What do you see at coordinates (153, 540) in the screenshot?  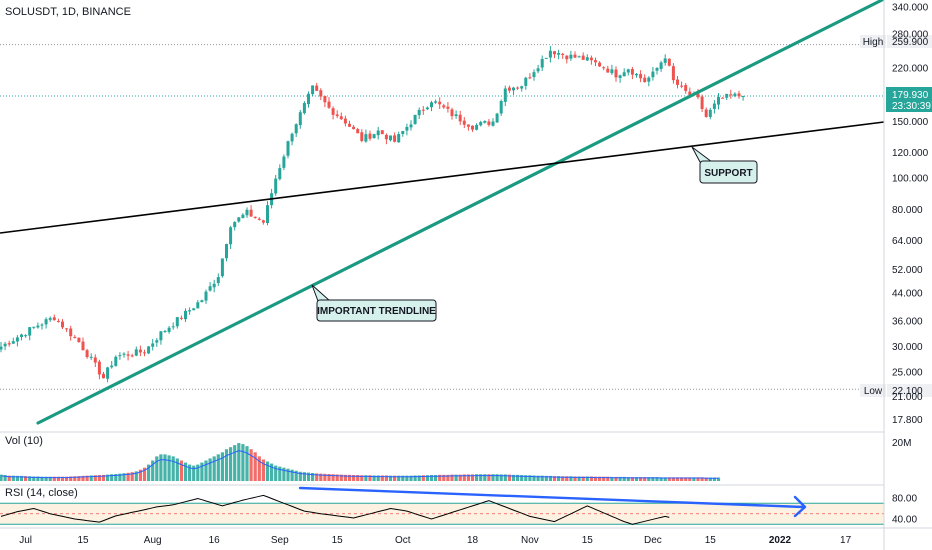 I see `time-tick-label-2: Aug` at bounding box center [153, 540].